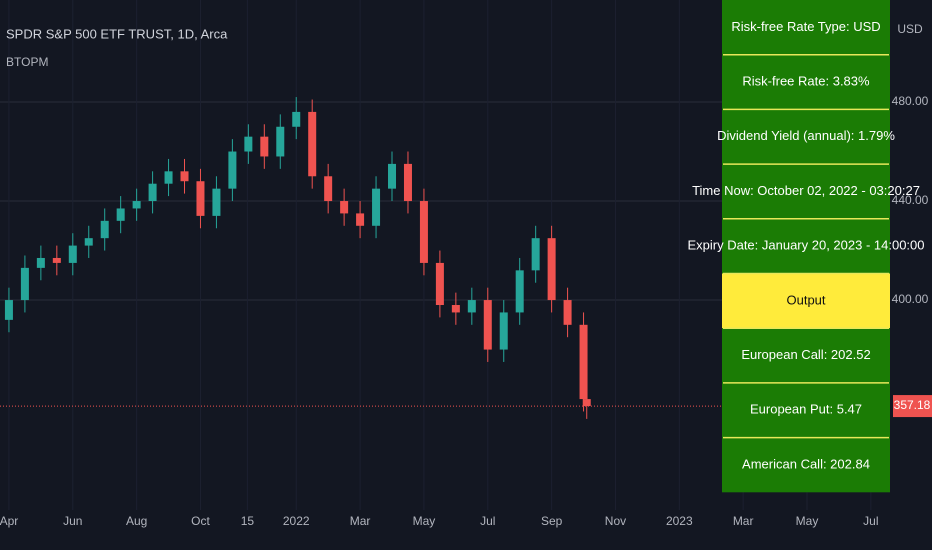  Describe the element at coordinates (136, 521) in the screenshot. I see `x-tick-label: Aug` at that location.